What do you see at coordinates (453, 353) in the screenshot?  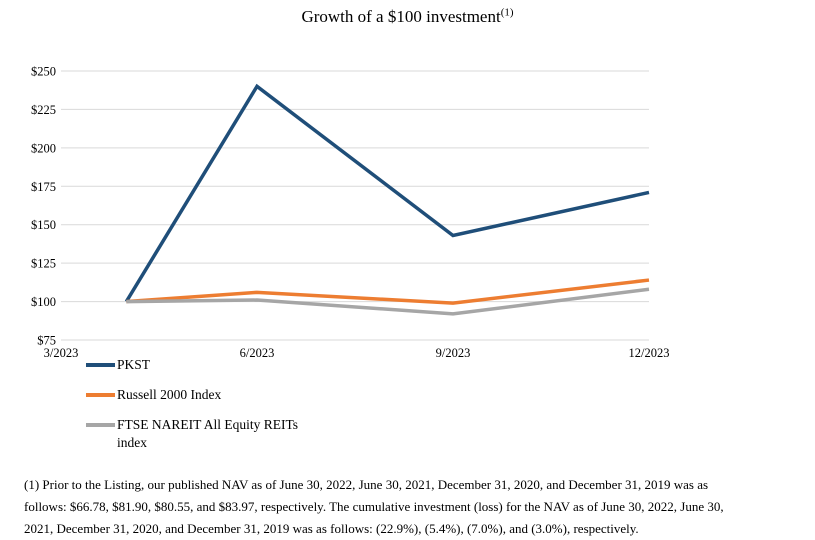 I see `x-tick-label: 9/2023` at bounding box center [453, 353].